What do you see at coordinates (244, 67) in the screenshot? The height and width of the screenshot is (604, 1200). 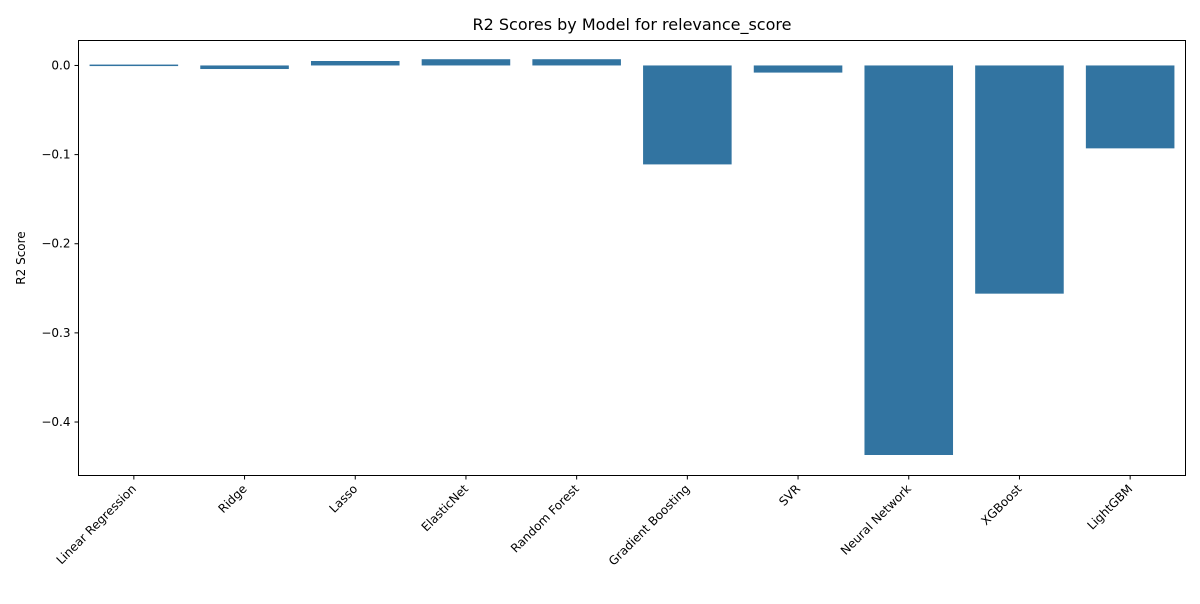 I see `bar-ridge` at bounding box center [244, 67].